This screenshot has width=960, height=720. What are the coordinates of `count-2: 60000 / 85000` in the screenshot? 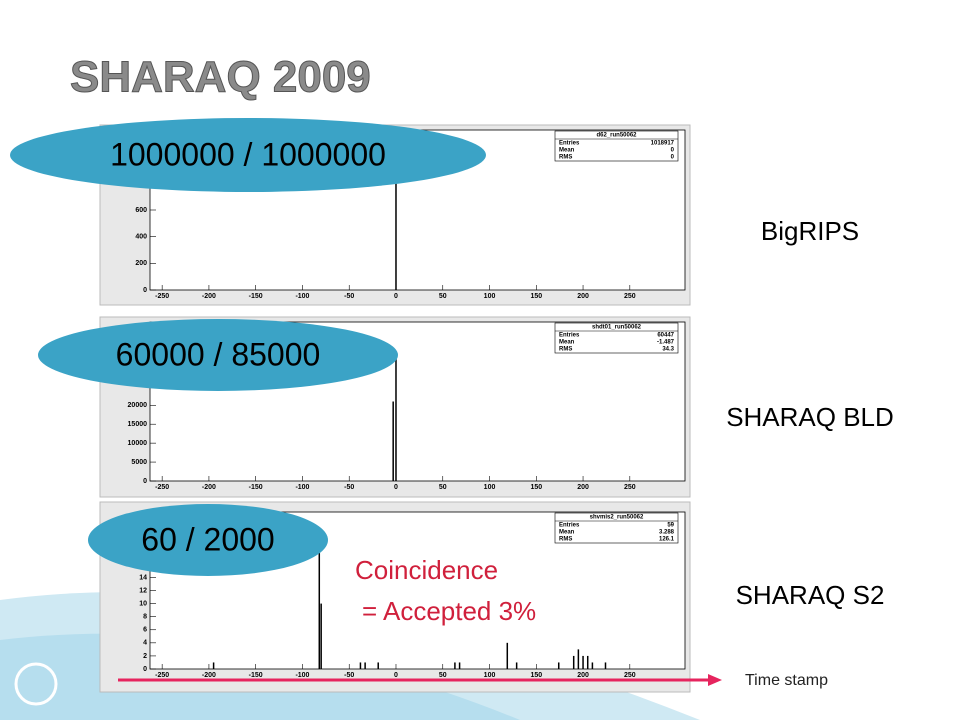 It's located at (218, 355).